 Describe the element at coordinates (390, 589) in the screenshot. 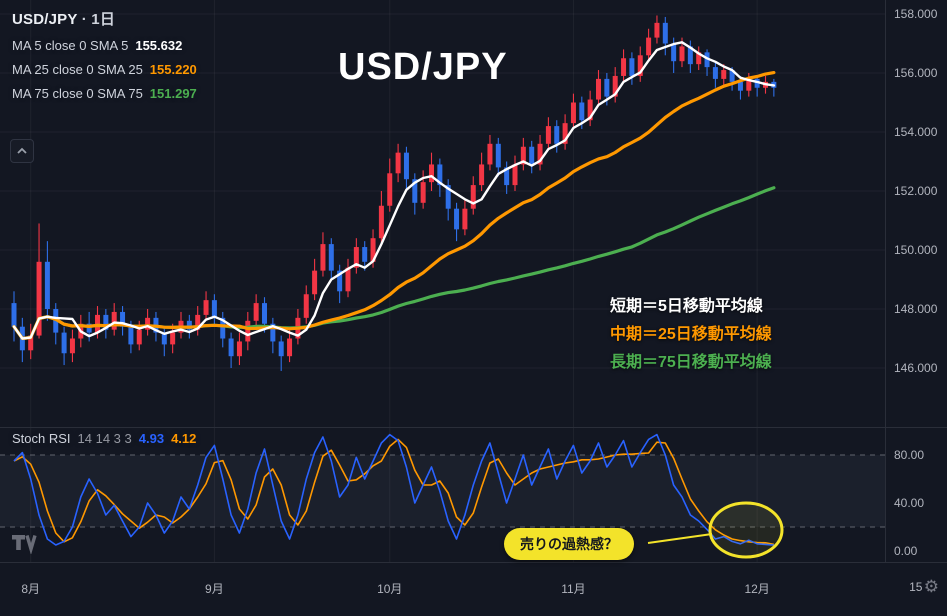

I see `time-axis-label: 10月` at that location.